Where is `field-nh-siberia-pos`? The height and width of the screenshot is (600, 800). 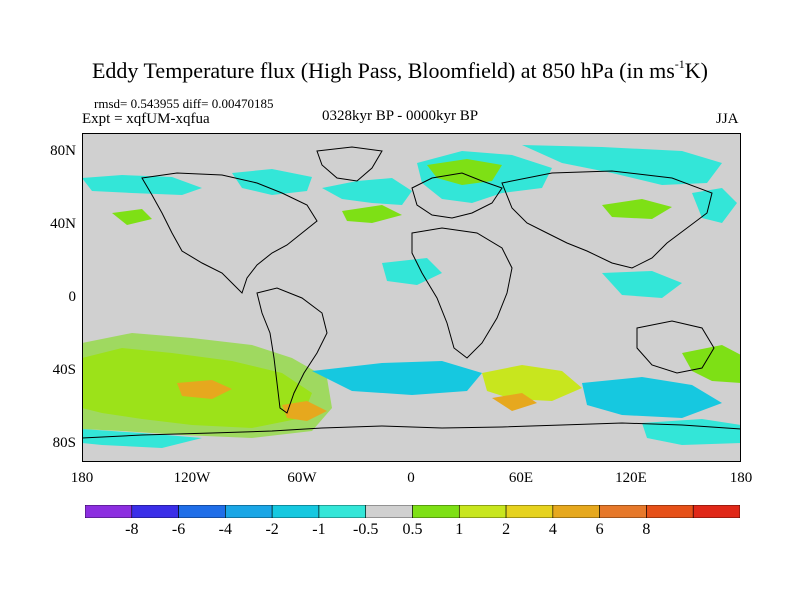 field-nh-siberia-pos is located at coordinates (637, 209).